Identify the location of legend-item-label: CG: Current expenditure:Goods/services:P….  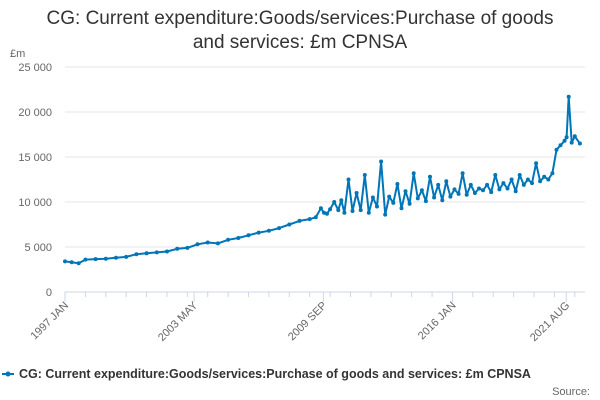
(275, 374).